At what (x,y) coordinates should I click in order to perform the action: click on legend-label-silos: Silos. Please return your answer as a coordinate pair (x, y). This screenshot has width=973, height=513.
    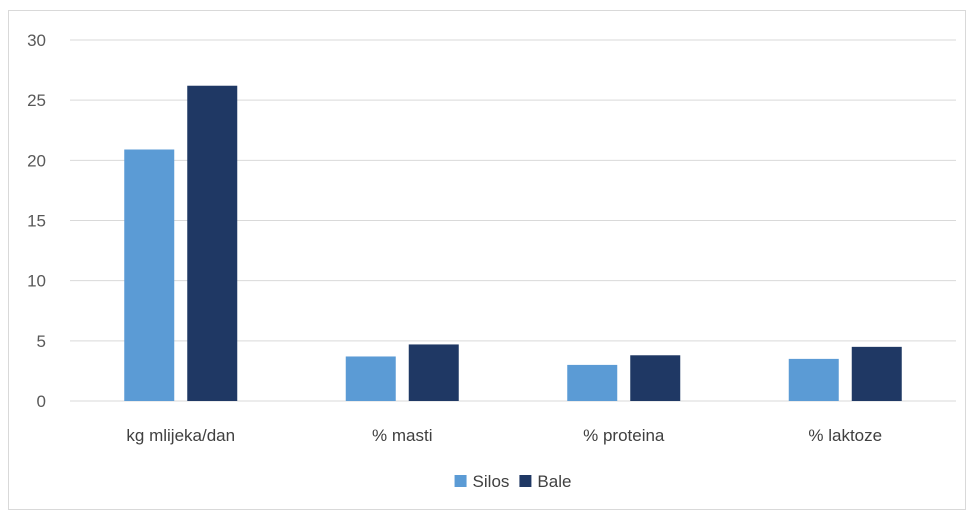
    Looking at the image, I should click on (491, 481).